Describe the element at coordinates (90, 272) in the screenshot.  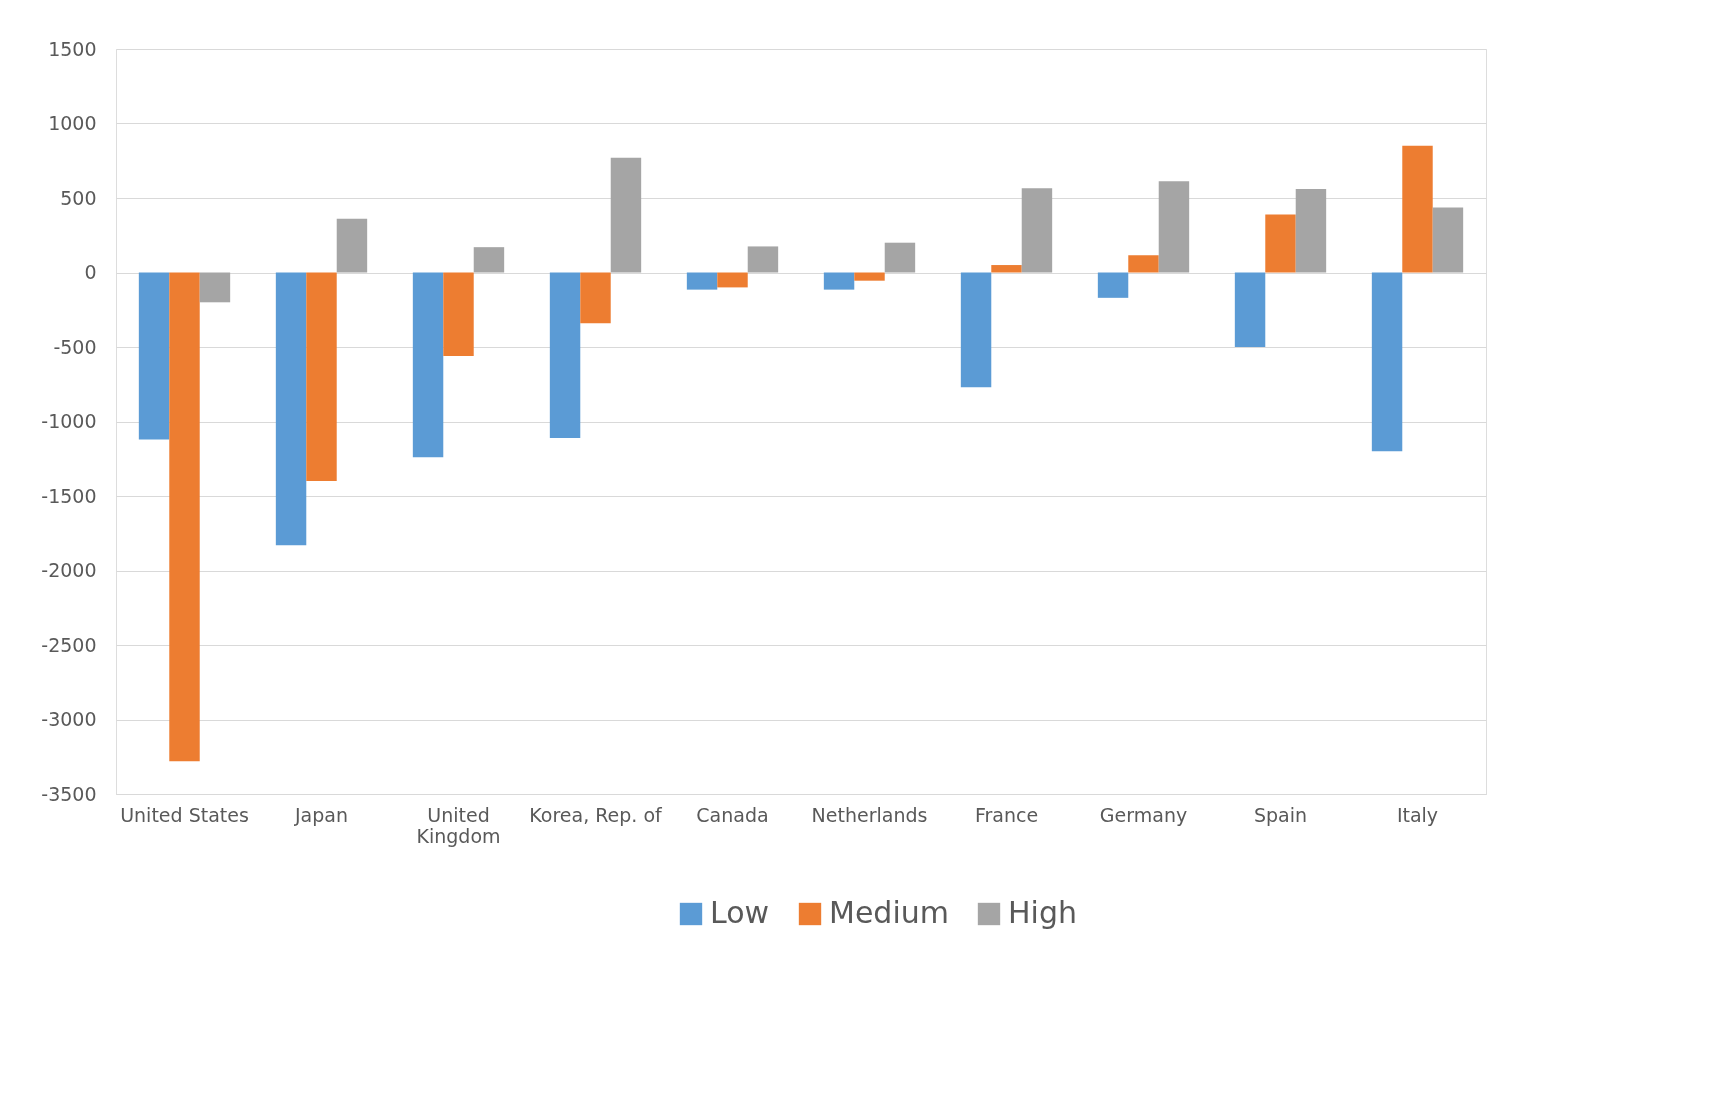
I see `y-tick-label: 0` at that location.